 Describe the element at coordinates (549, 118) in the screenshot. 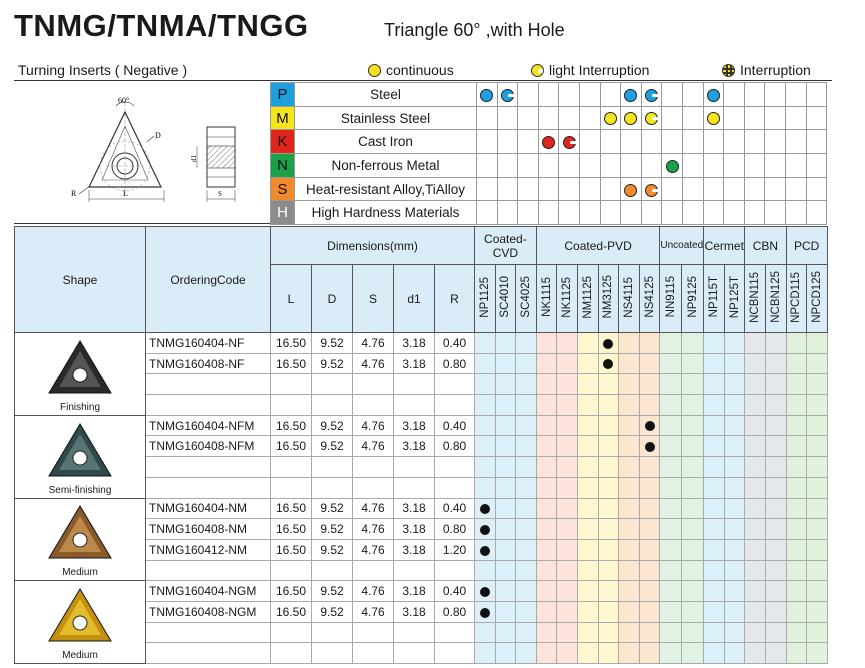

I see `material-row-m: M Stainless Steel` at that location.